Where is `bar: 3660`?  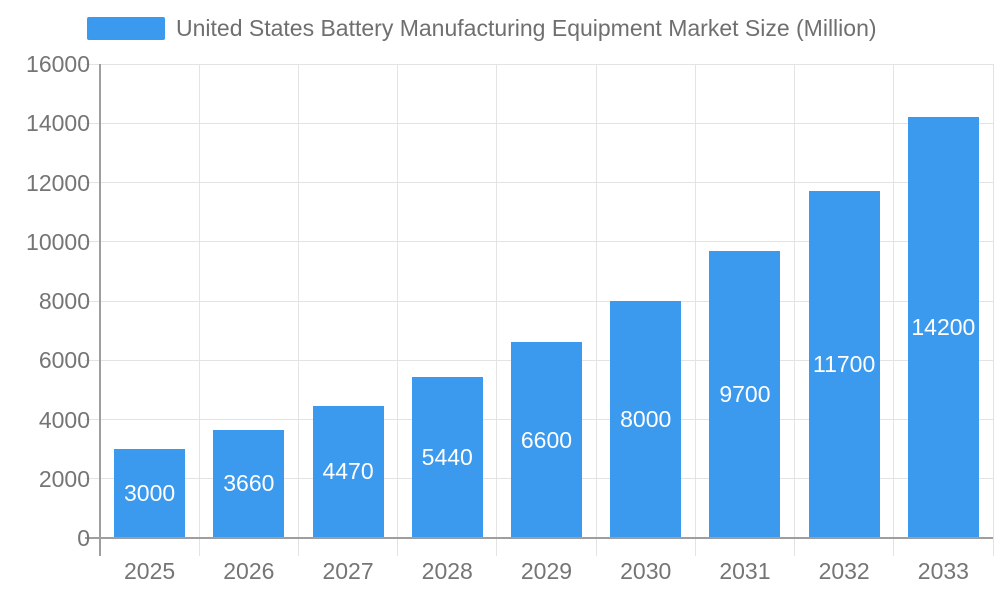 bar: 3660 is located at coordinates (249, 483).